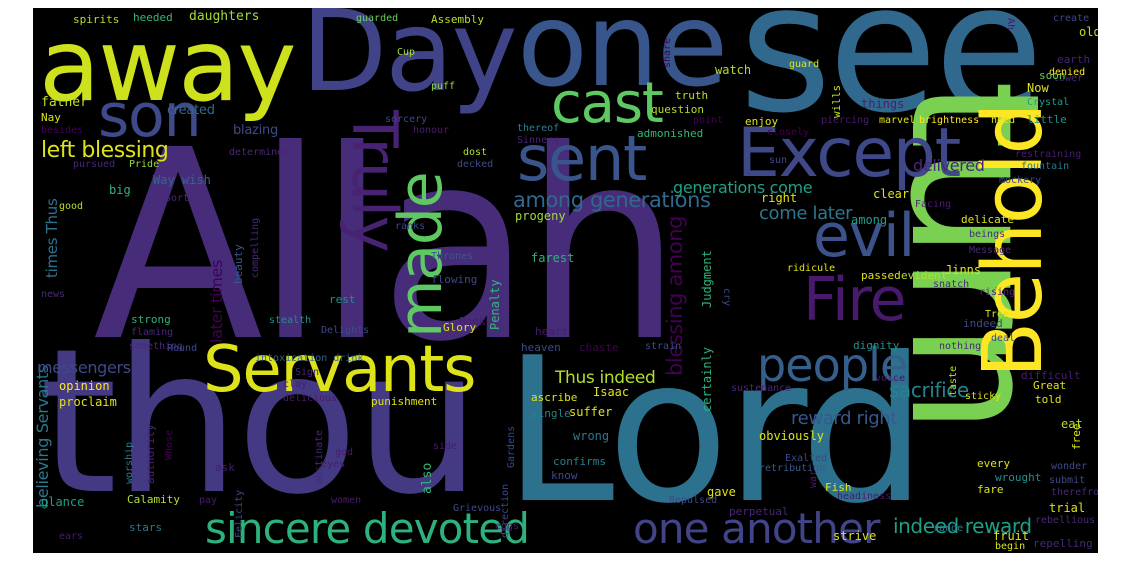 The image size is (1131, 578). What do you see at coordinates (1020, 180) in the screenshot?
I see `word-mockery: mockery` at bounding box center [1020, 180].